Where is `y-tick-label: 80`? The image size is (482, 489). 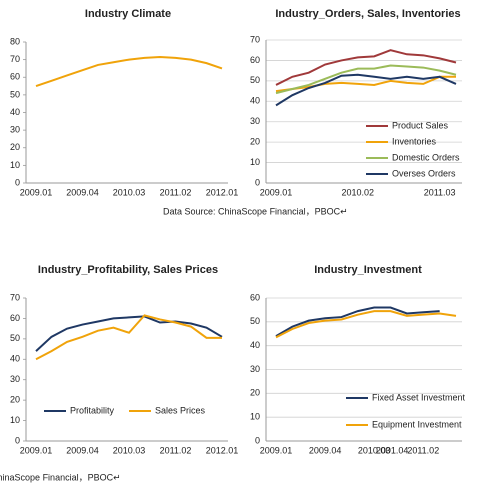
y-tick-label: 80 is located at coordinates (15, 41).